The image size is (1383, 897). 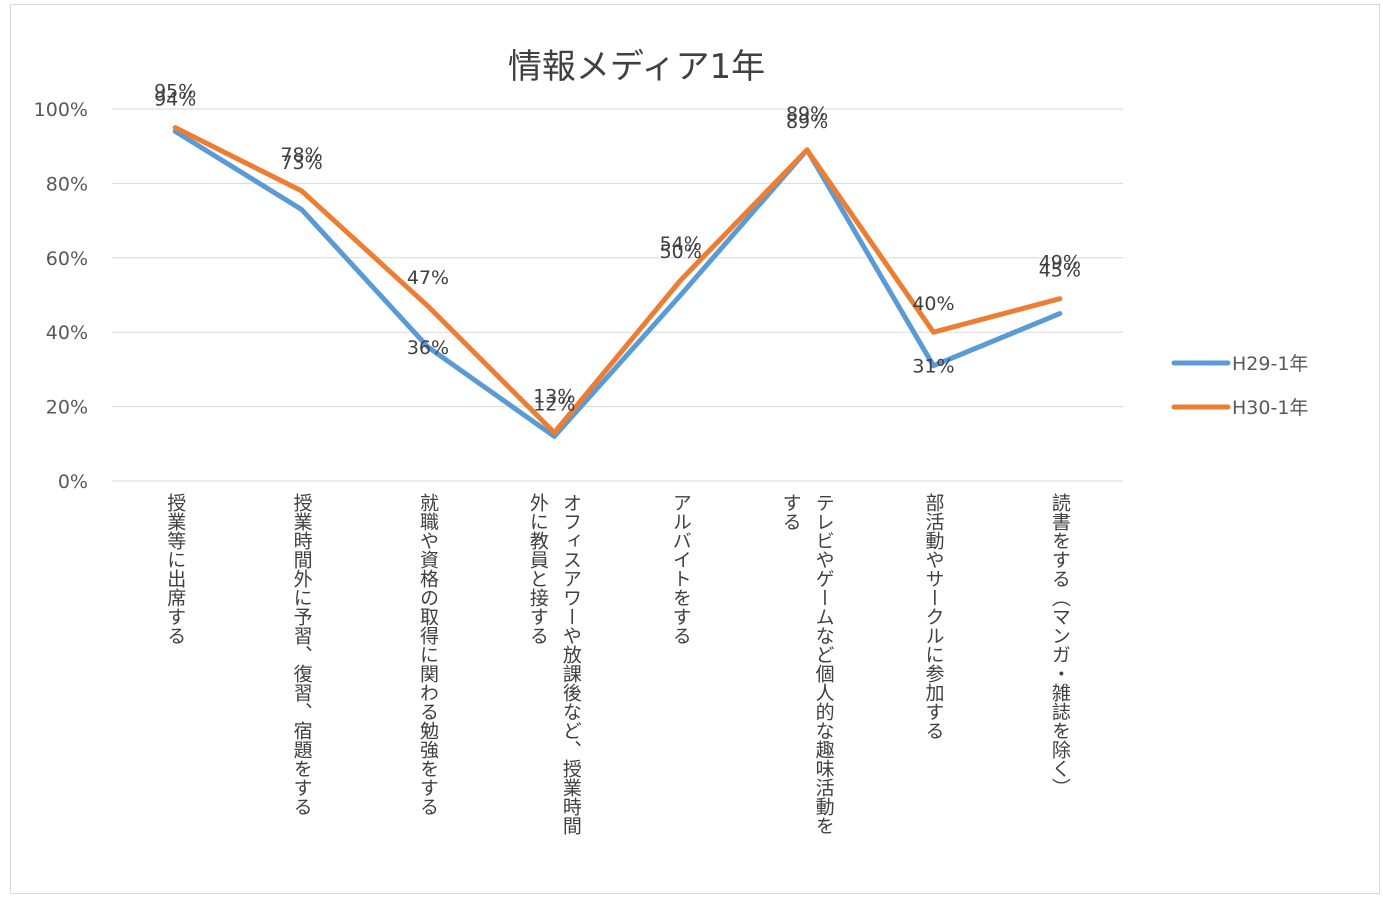 I want to click on data-label: 40%, so click(x=933, y=304).